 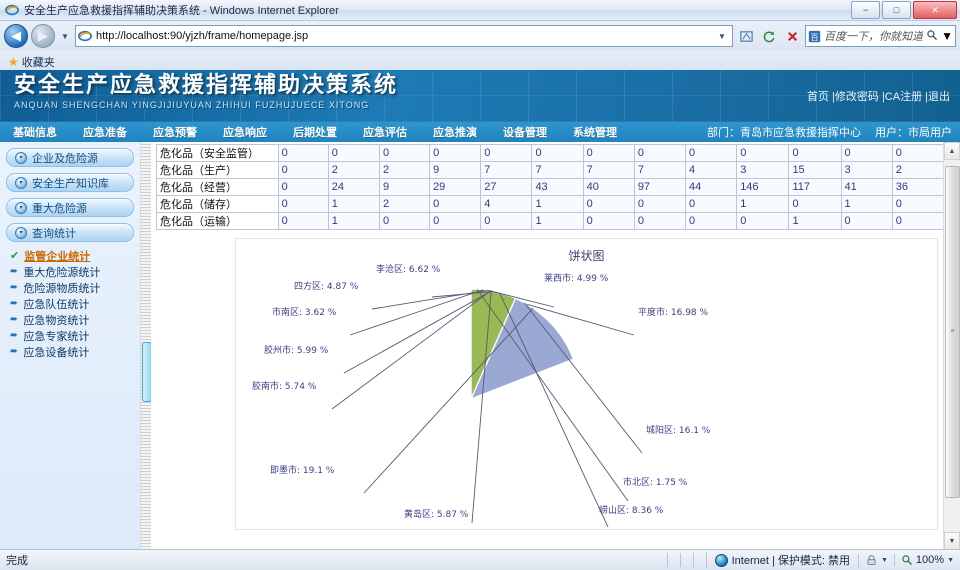 What do you see at coordinates (56, 337) in the screenshot?
I see `sidebar-item-label-5: 应急专家统计` at bounding box center [56, 337].